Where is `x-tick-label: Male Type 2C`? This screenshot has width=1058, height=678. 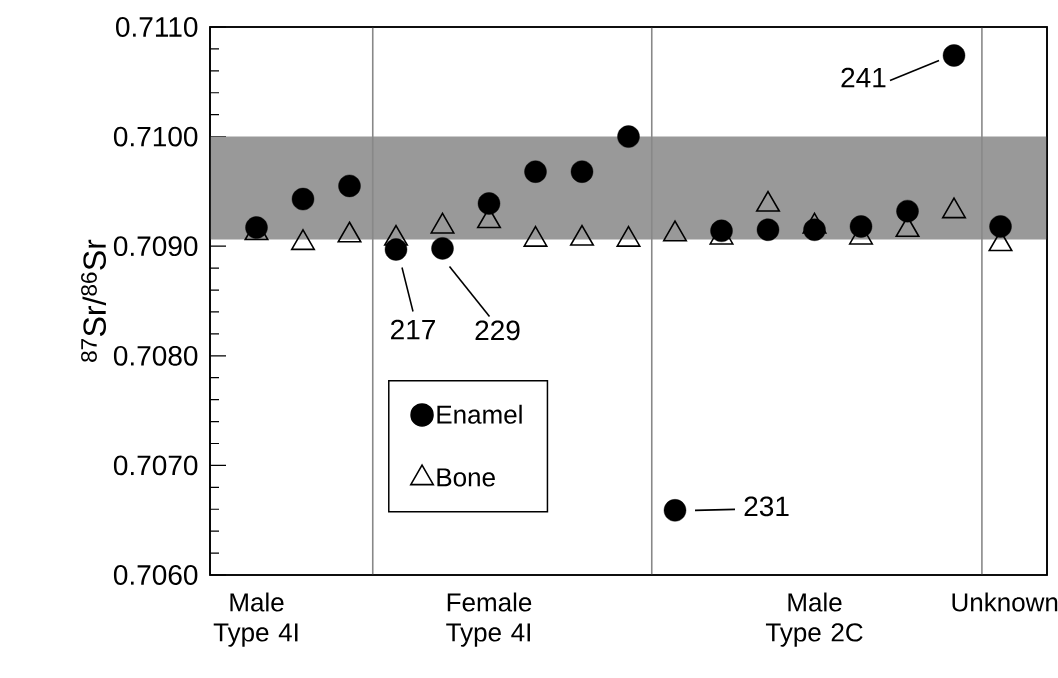
x-tick-label: Male Type 2C is located at coordinates (814, 619).